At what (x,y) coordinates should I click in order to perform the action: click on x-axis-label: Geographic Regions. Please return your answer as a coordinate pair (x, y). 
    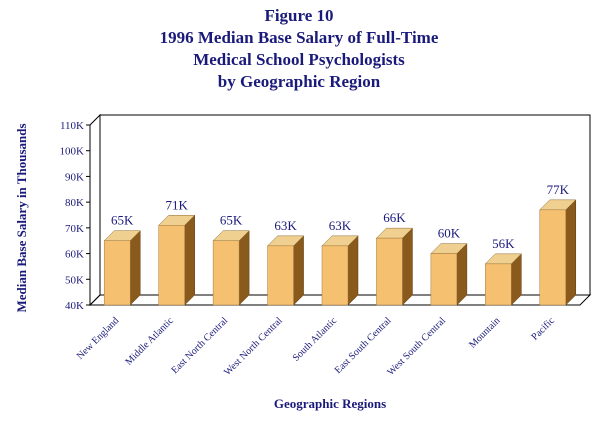
    Looking at the image, I should click on (330, 403).